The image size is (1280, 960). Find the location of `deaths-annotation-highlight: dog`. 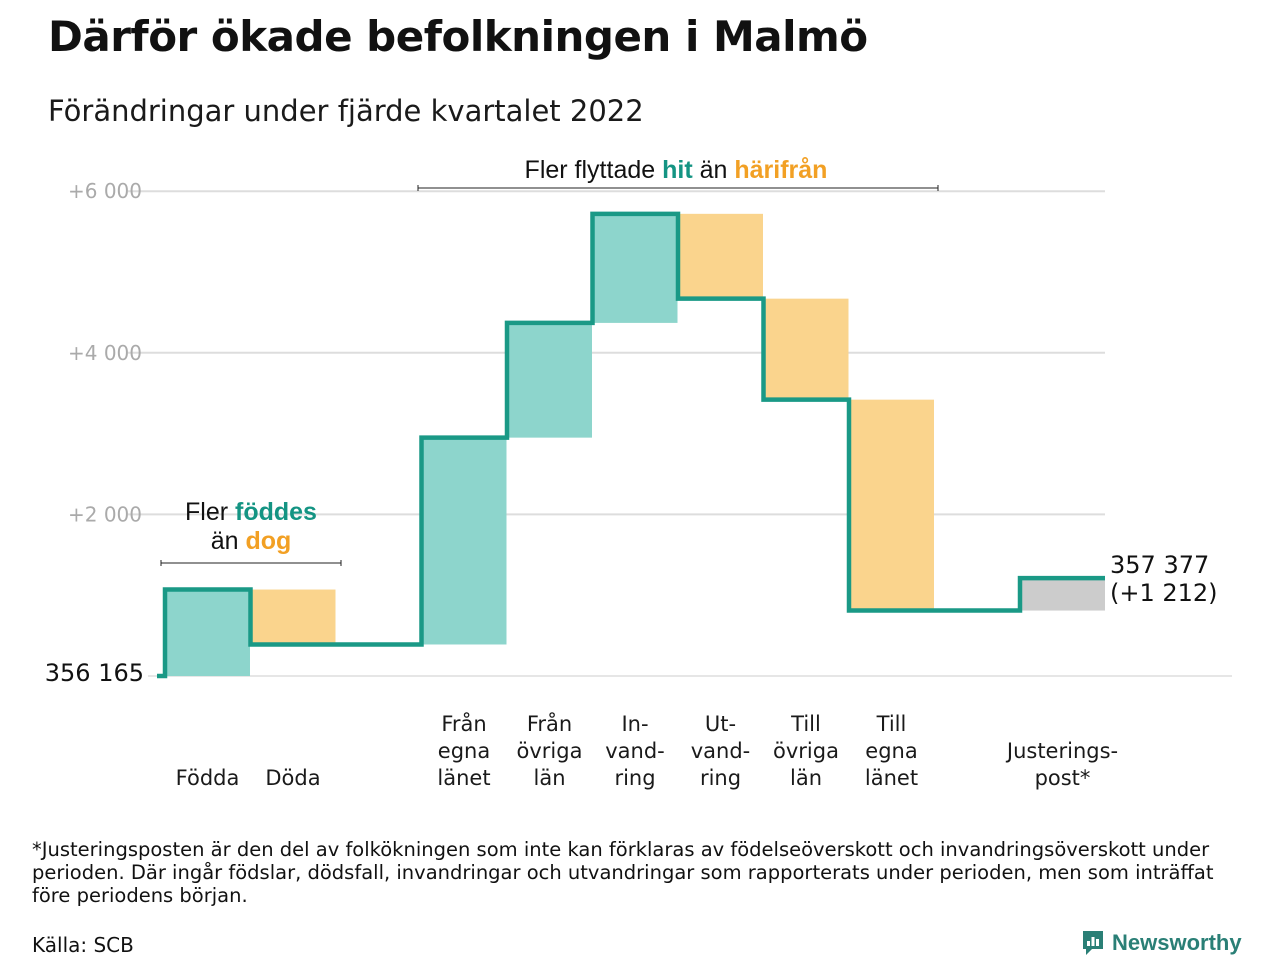

deaths-annotation-highlight: dog is located at coordinates (268, 541).